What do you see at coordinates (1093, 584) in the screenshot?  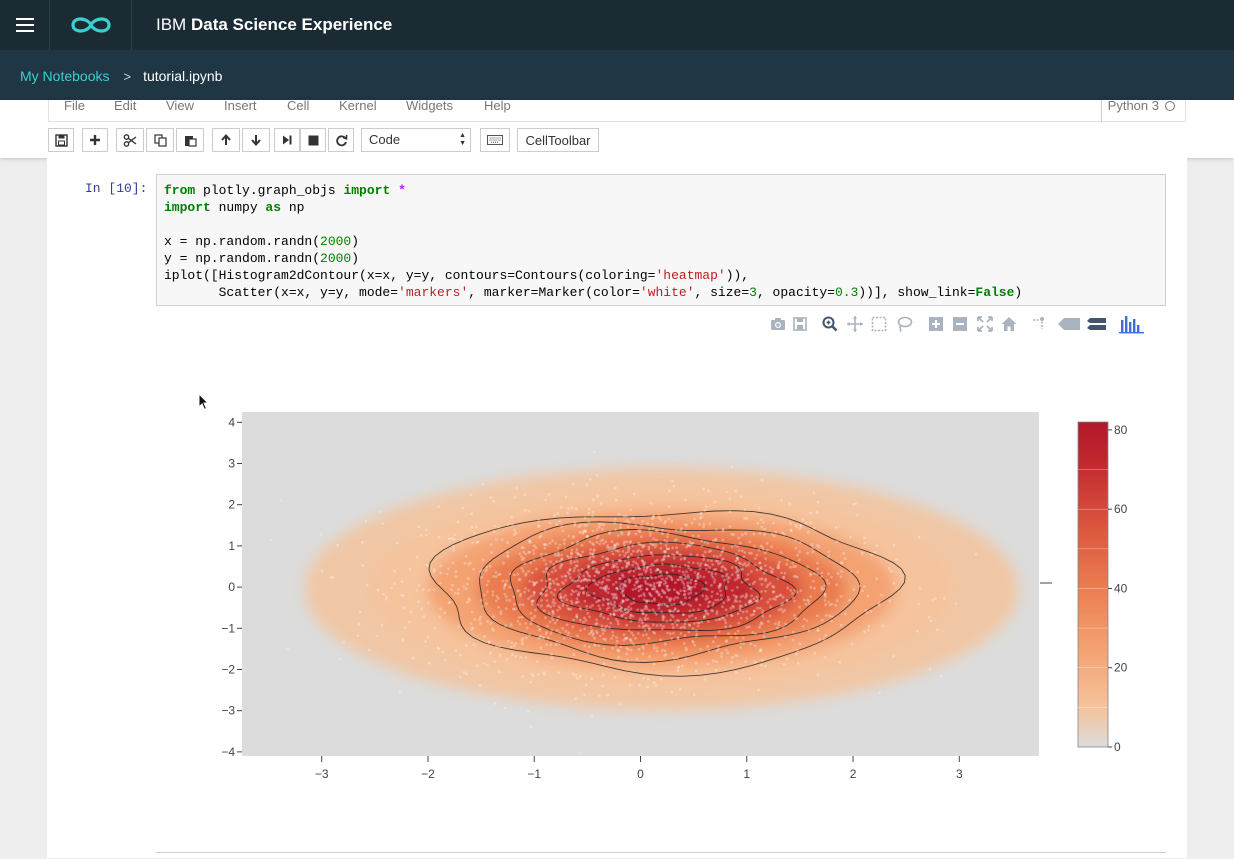 I see `colorbar` at bounding box center [1093, 584].